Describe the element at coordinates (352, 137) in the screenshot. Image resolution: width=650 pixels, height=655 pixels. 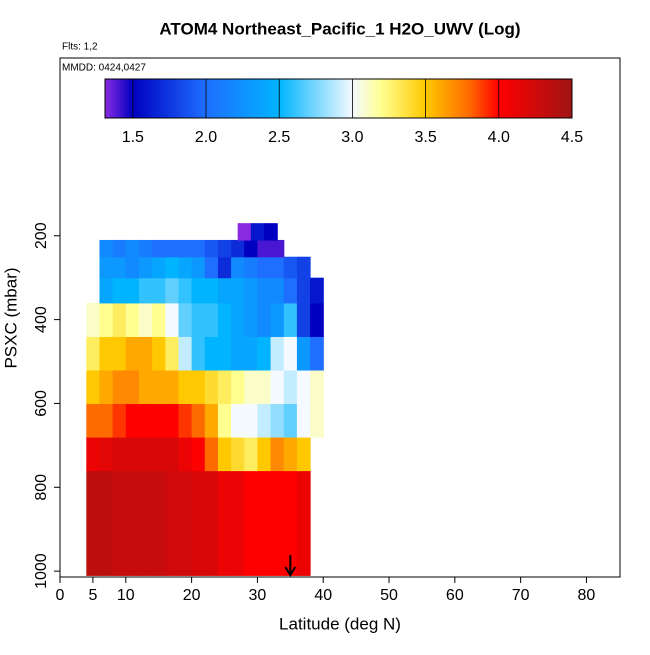
I see `colorbar-tick-label: 3.0` at that location.